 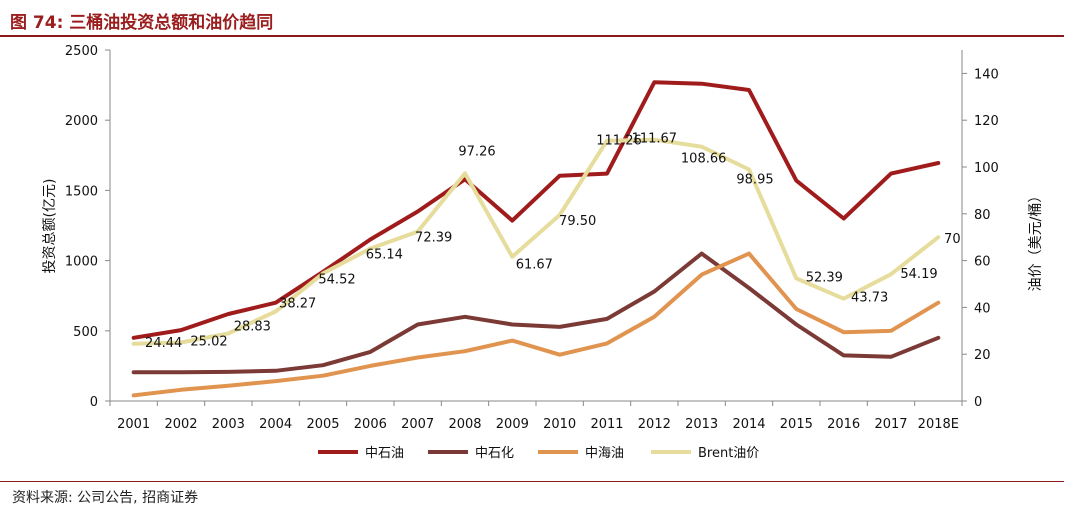 What do you see at coordinates (982, 215) in the screenshot?
I see `right-y-tick-label: 80` at bounding box center [982, 215].